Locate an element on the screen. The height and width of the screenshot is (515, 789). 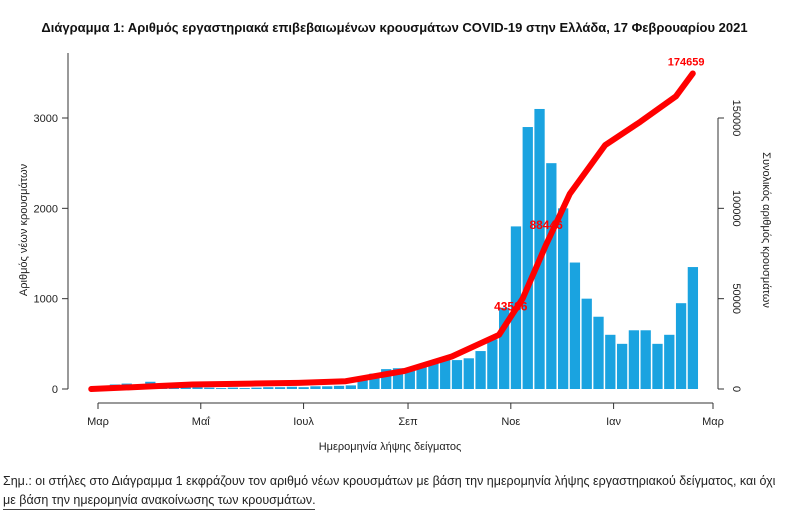
footnote-underline is located at coordinates (159, 509).